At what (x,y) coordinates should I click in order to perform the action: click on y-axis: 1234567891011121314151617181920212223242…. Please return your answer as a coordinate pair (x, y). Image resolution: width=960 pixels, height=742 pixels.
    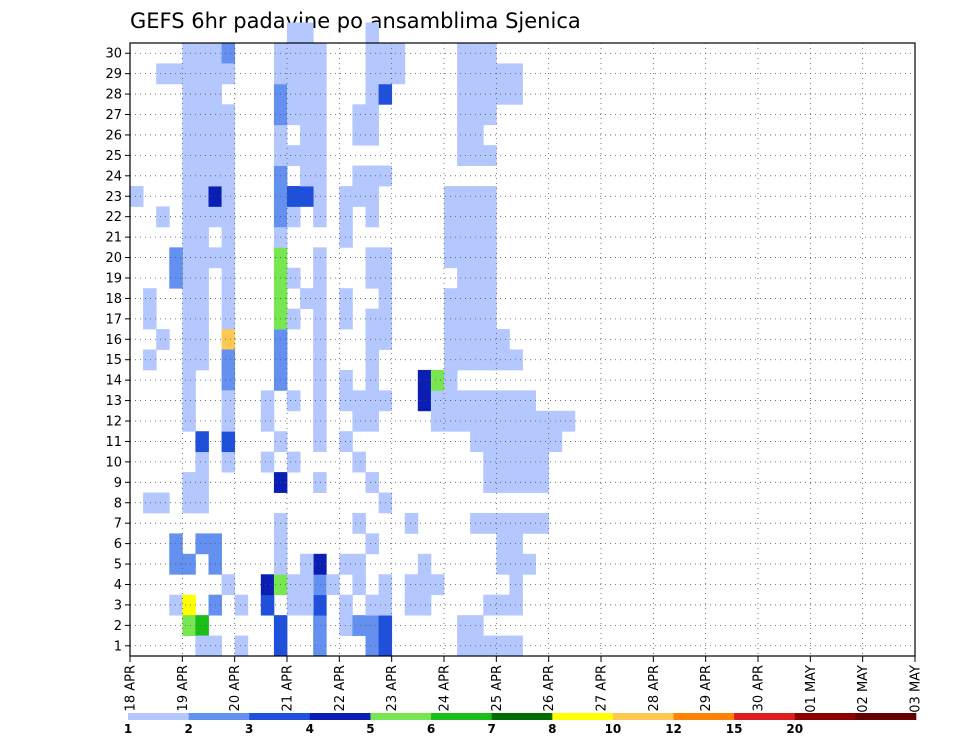
    Looking at the image, I should click on (117, 350).